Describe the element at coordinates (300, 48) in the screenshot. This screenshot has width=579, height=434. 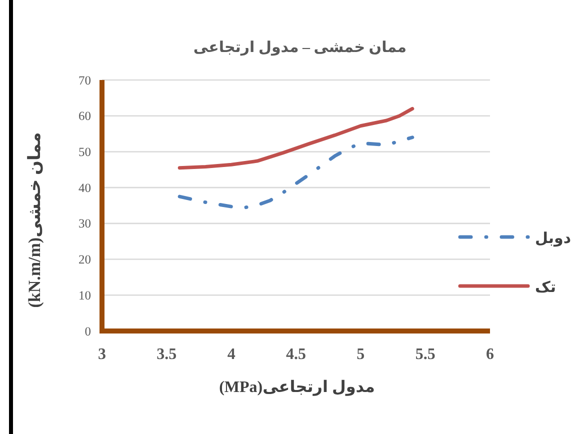
I see `chart-title: ممان خمشی – مدول ارتجاعی` at that location.